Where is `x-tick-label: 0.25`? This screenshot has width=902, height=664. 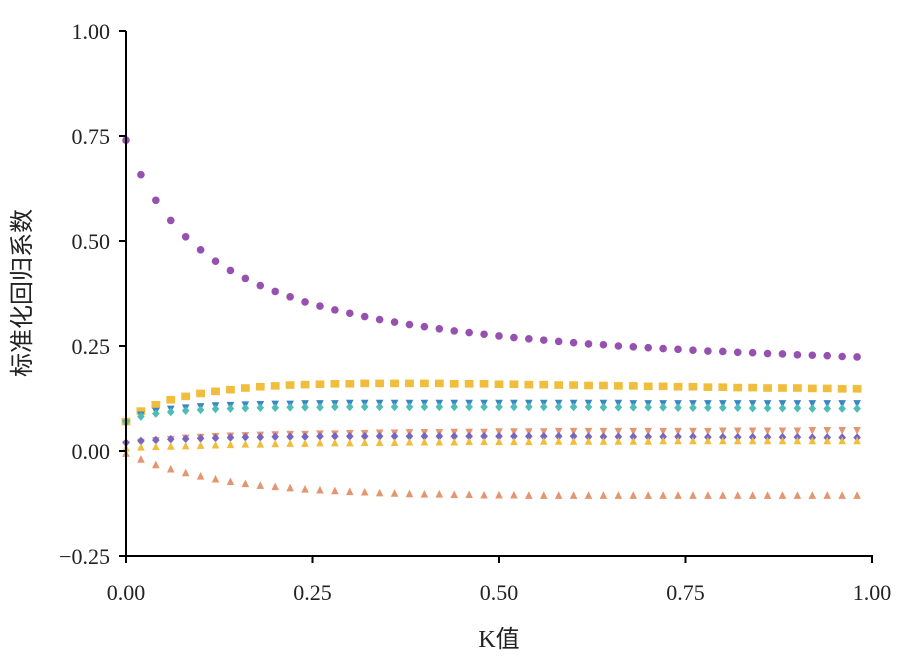
x-tick-label: 0.25 is located at coordinates (312, 592).